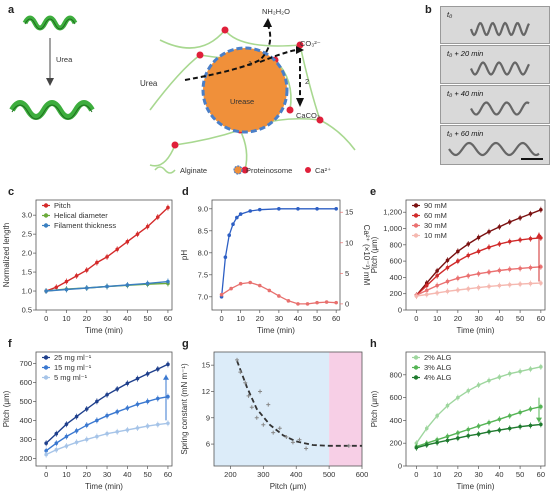 The image size is (553, 498). I want to click on legend-entry: 5 mg ml⁻¹, so click(71, 377).